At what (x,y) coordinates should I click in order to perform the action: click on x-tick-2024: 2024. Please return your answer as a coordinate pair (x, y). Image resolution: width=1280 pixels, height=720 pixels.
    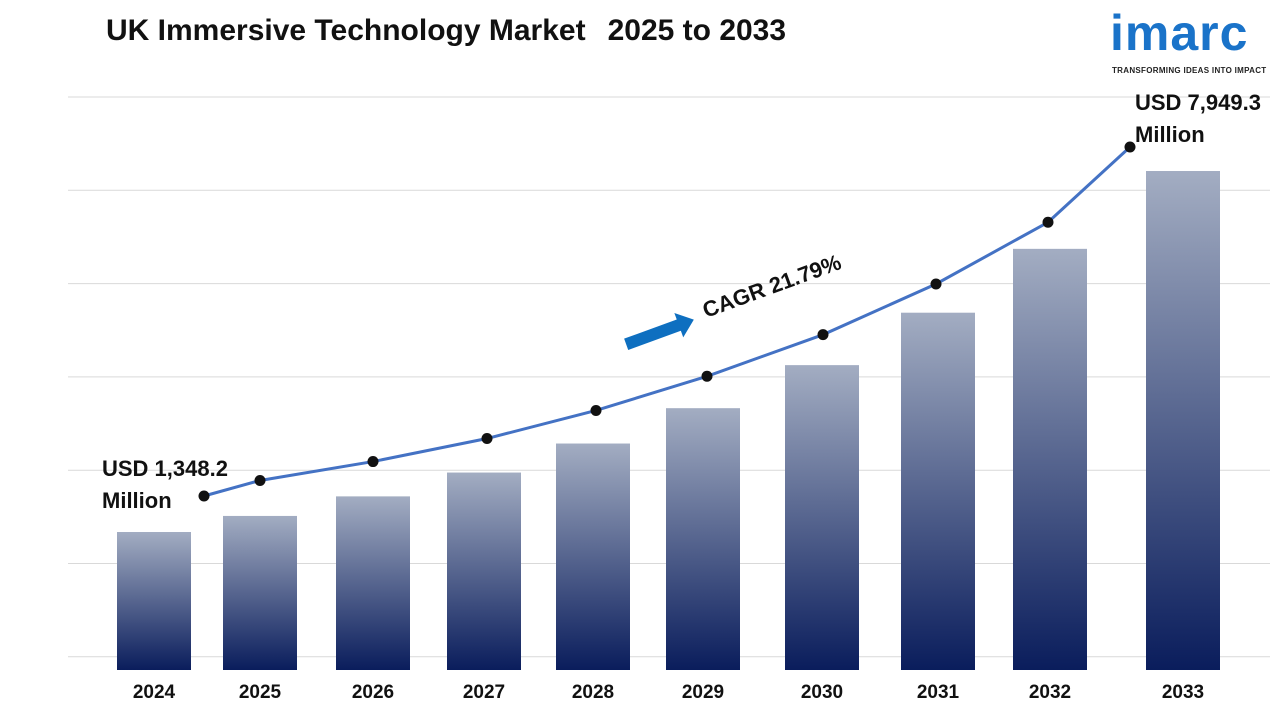
    Looking at the image, I should click on (154, 692).